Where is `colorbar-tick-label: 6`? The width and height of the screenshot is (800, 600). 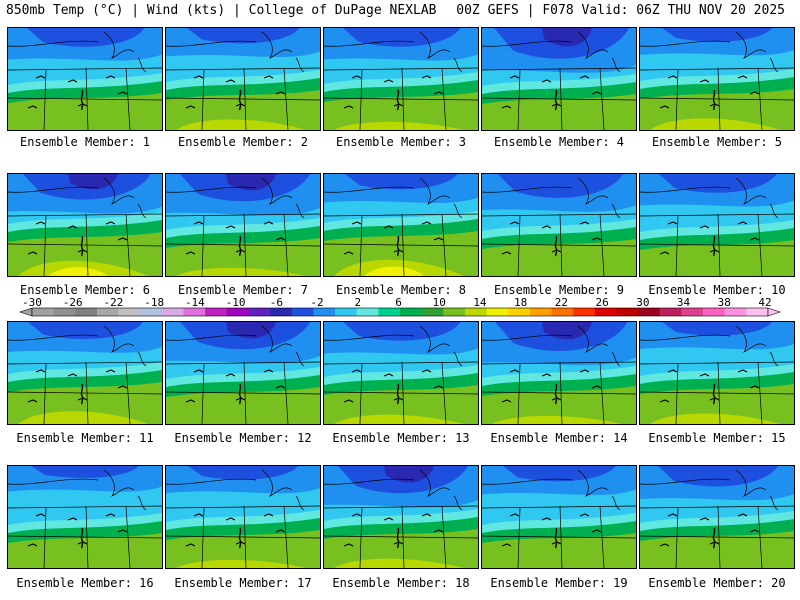
colorbar-tick-label: 6 is located at coordinates (398, 302).